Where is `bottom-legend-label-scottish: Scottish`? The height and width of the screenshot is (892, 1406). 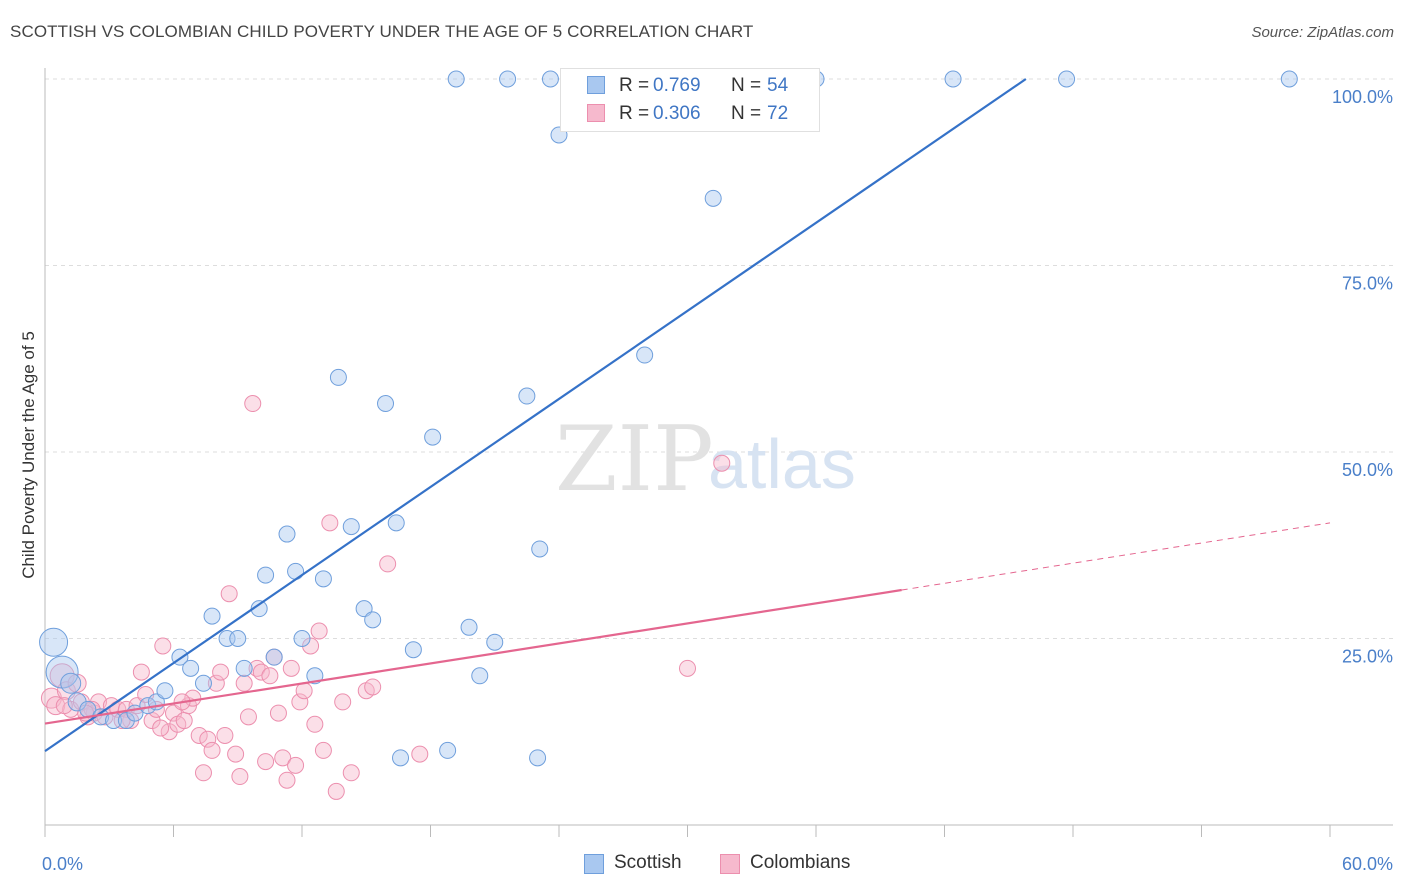
bottom-legend-label-scottish: Scottish is located at coordinates (648, 862).